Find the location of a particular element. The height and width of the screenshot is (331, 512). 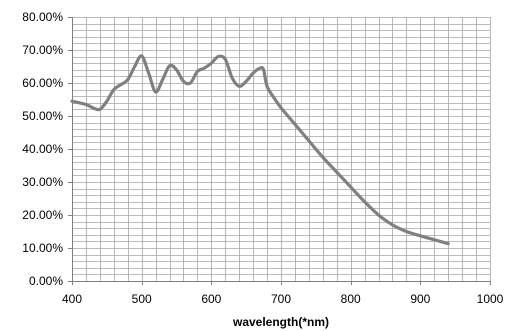

y-tick-label: 0.00% is located at coordinates (46, 281).